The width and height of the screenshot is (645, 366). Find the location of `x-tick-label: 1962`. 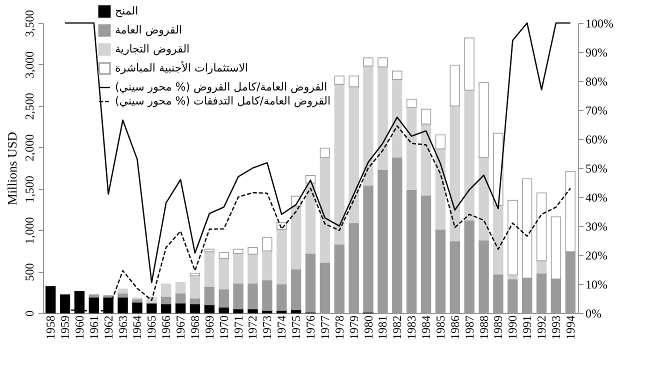

x-tick-label: 1962 is located at coordinates (108, 328).